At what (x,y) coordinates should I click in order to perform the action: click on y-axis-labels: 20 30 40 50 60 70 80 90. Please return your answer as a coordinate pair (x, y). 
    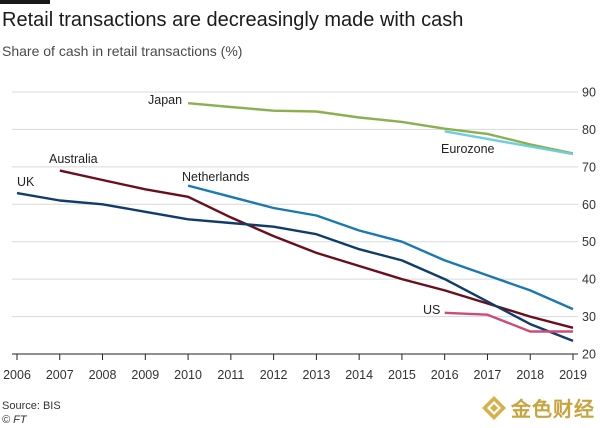
    Looking at the image, I should click on (589, 224).